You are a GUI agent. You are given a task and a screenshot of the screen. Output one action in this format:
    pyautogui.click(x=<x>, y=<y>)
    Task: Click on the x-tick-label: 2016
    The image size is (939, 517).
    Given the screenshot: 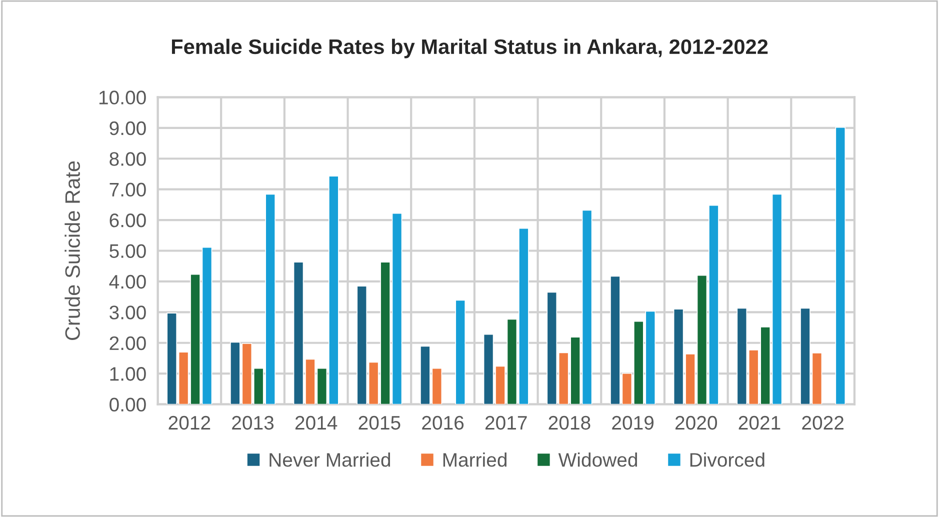 What is the action you would take?
    pyautogui.click(x=443, y=423)
    